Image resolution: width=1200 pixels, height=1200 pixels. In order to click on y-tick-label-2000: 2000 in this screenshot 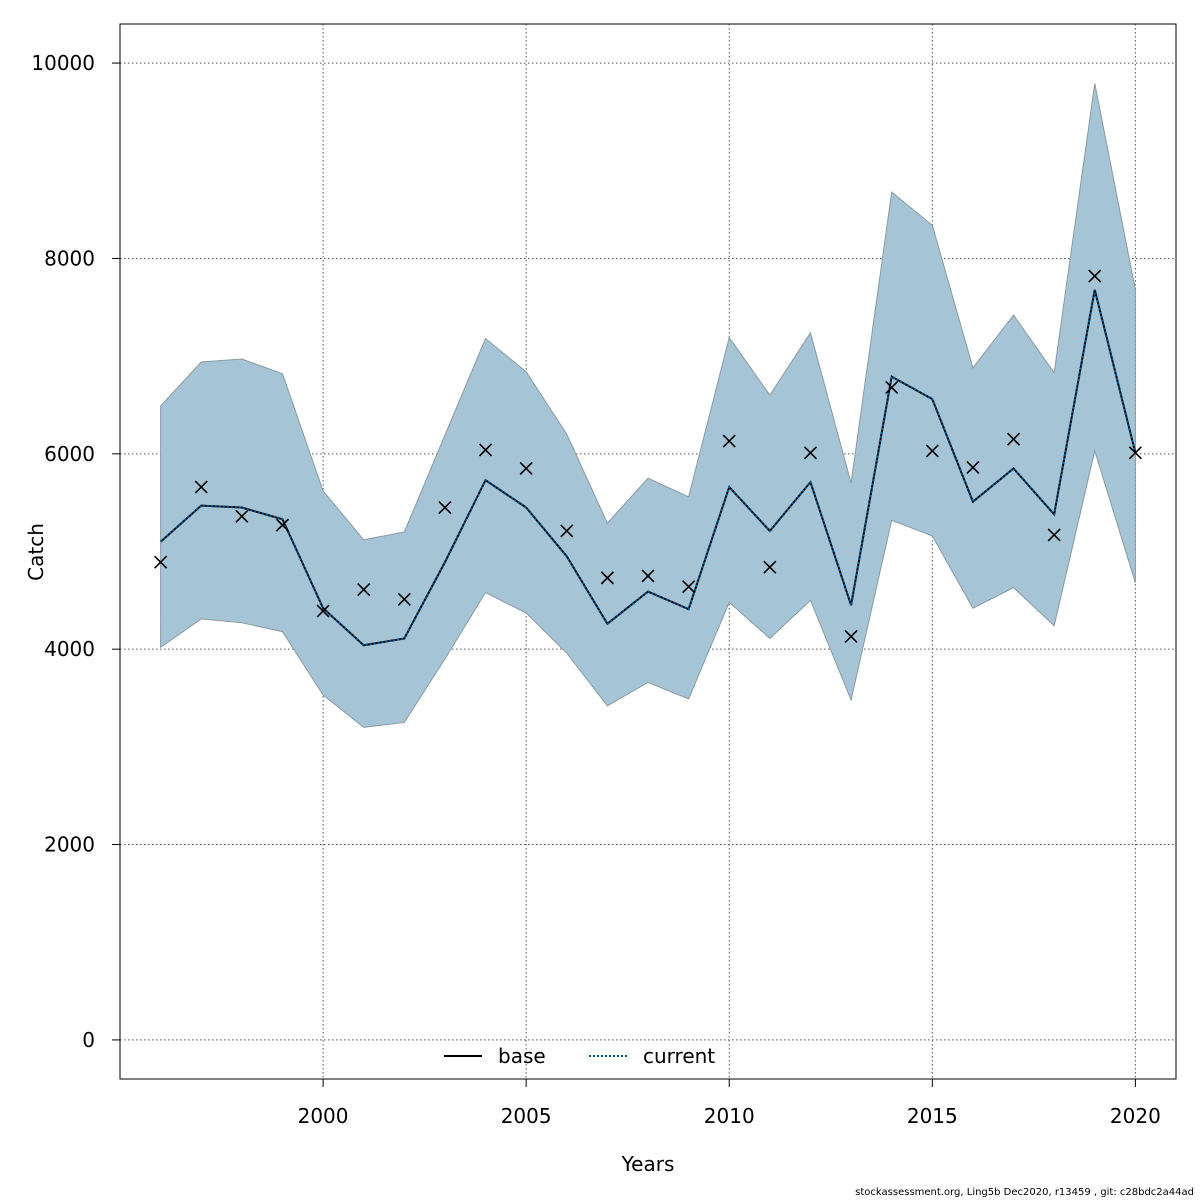, I will do `click(69, 845)`.